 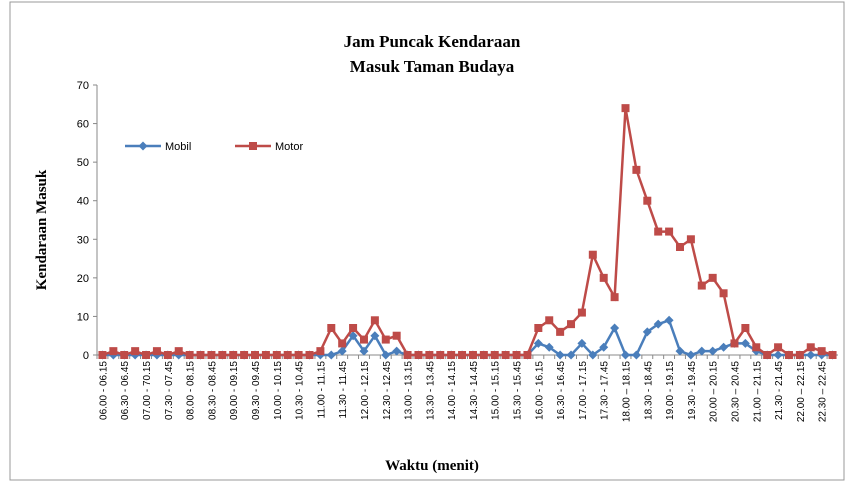 I want to click on legend-label: Motor, so click(x=289, y=147).